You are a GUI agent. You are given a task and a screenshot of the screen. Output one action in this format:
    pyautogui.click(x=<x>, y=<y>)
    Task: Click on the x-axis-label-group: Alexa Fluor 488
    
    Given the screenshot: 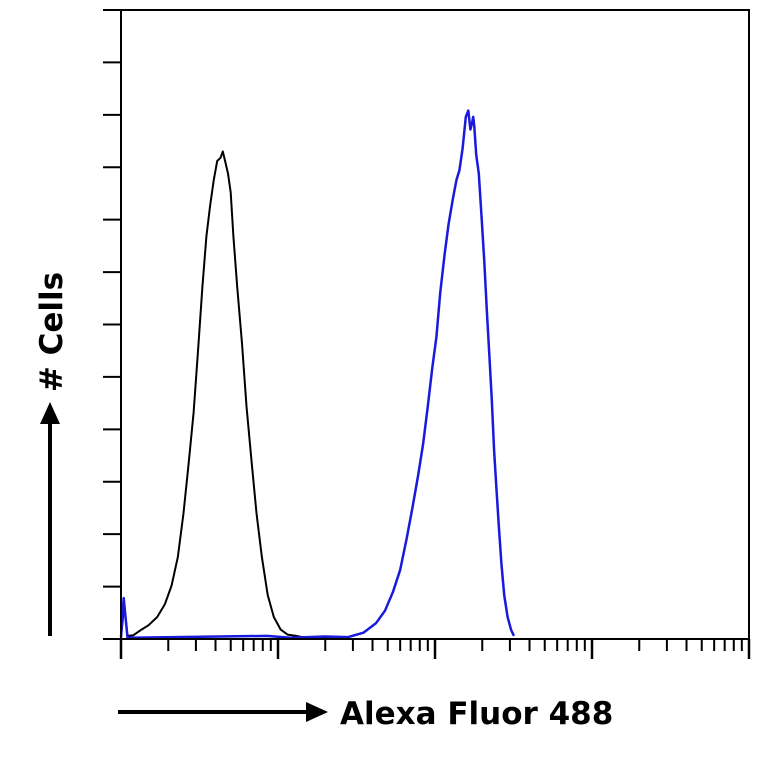 What is the action you would take?
    pyautogui.click(x=365, y=714)
    